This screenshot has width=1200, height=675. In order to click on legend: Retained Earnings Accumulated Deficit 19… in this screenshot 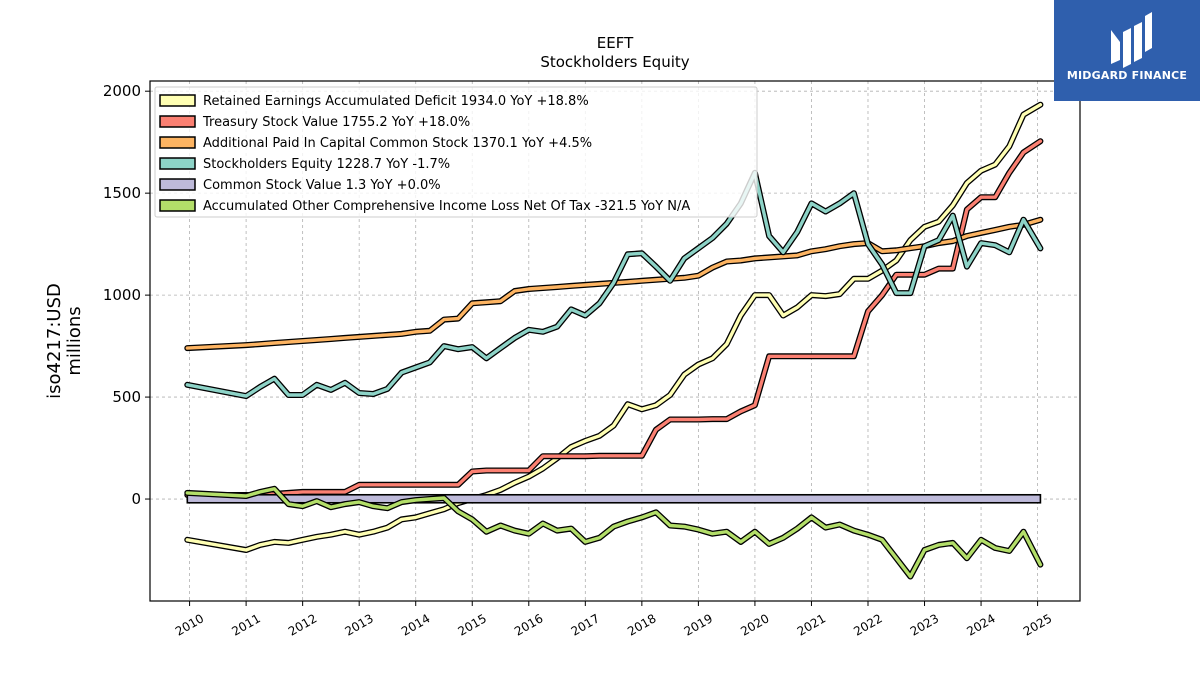, I will do `click(456, 152)`.